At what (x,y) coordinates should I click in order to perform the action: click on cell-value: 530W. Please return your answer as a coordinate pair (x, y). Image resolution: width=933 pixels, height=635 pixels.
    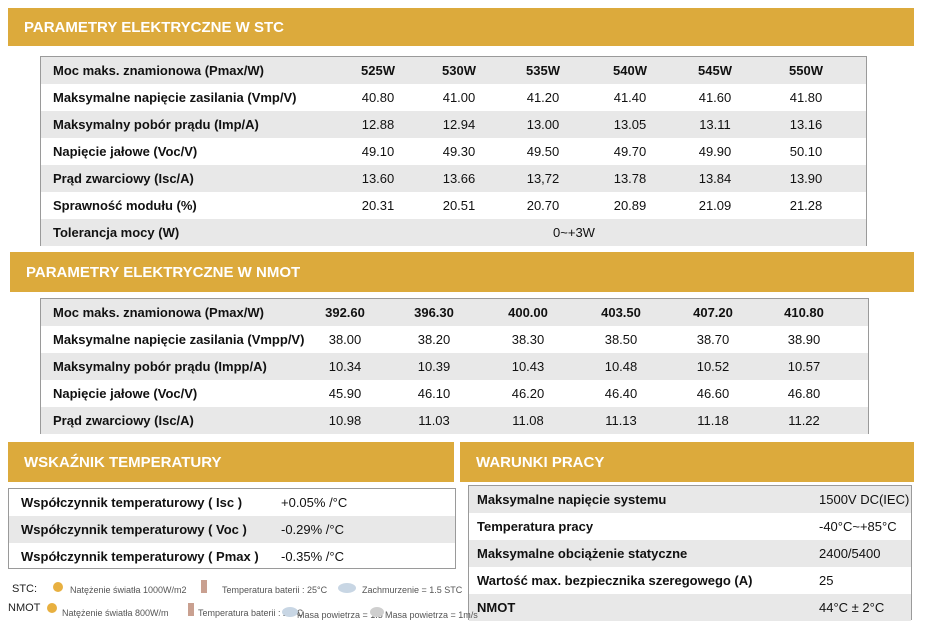
    Looking at the image, I should click on (459, 70).